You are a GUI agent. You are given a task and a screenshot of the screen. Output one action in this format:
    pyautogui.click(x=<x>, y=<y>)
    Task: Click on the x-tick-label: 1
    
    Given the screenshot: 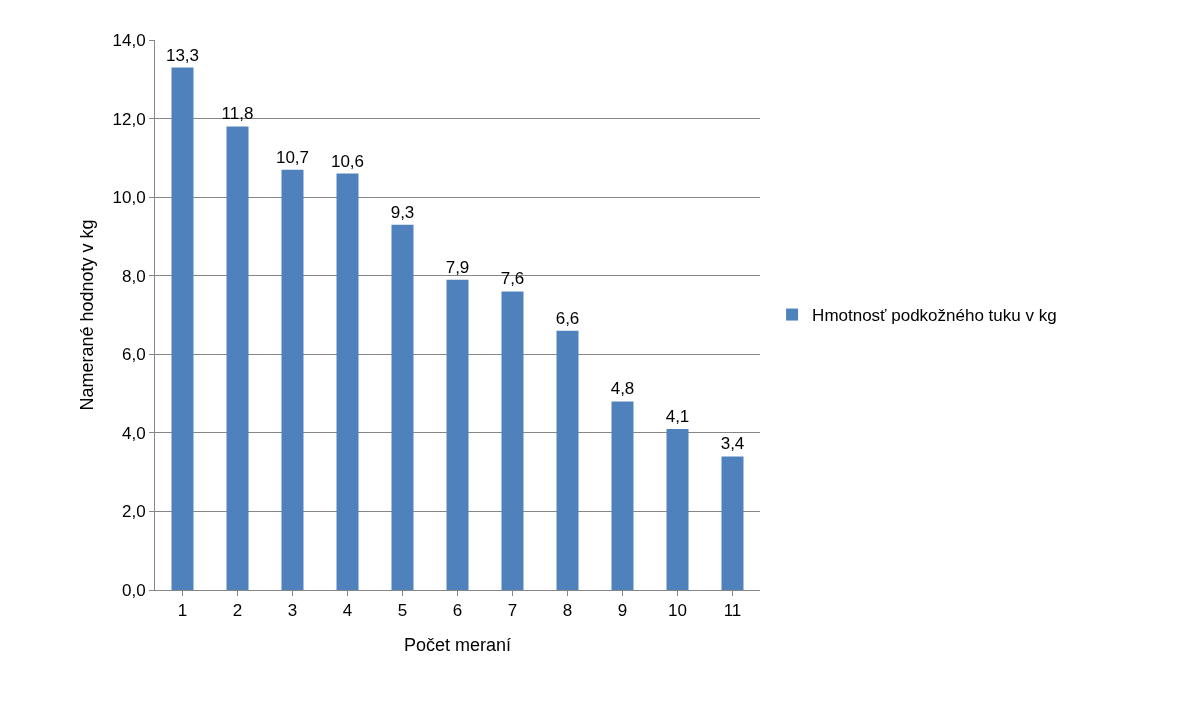 What is the action you would take?
    pyautogui.click(x=182, y=611)
    